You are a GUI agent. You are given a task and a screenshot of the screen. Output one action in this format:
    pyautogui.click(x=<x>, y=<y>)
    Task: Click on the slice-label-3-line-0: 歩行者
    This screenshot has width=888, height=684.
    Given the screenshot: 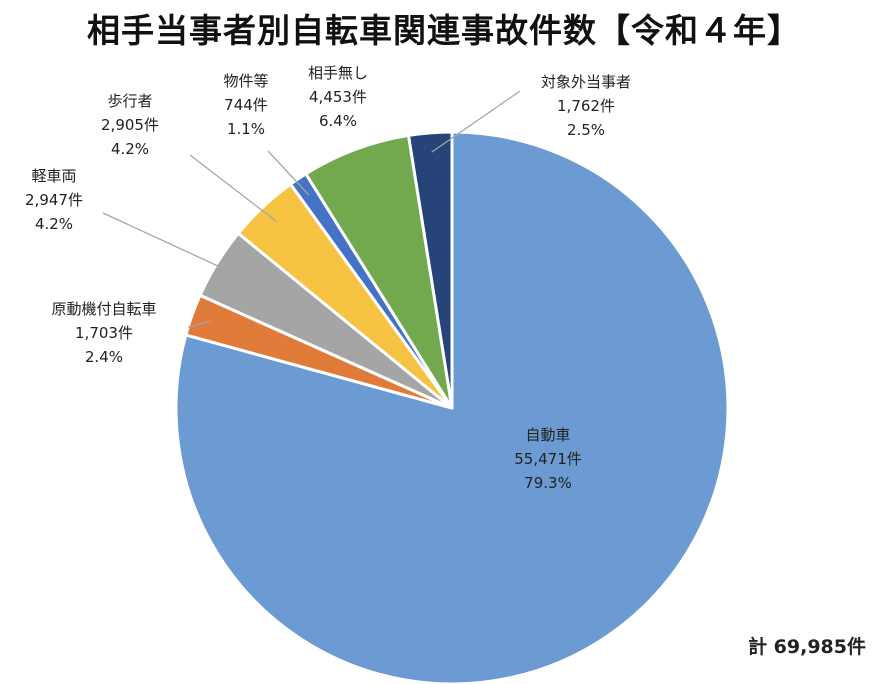 What is the action you would take?
    pyautogui.click(x=129, y=101)
    